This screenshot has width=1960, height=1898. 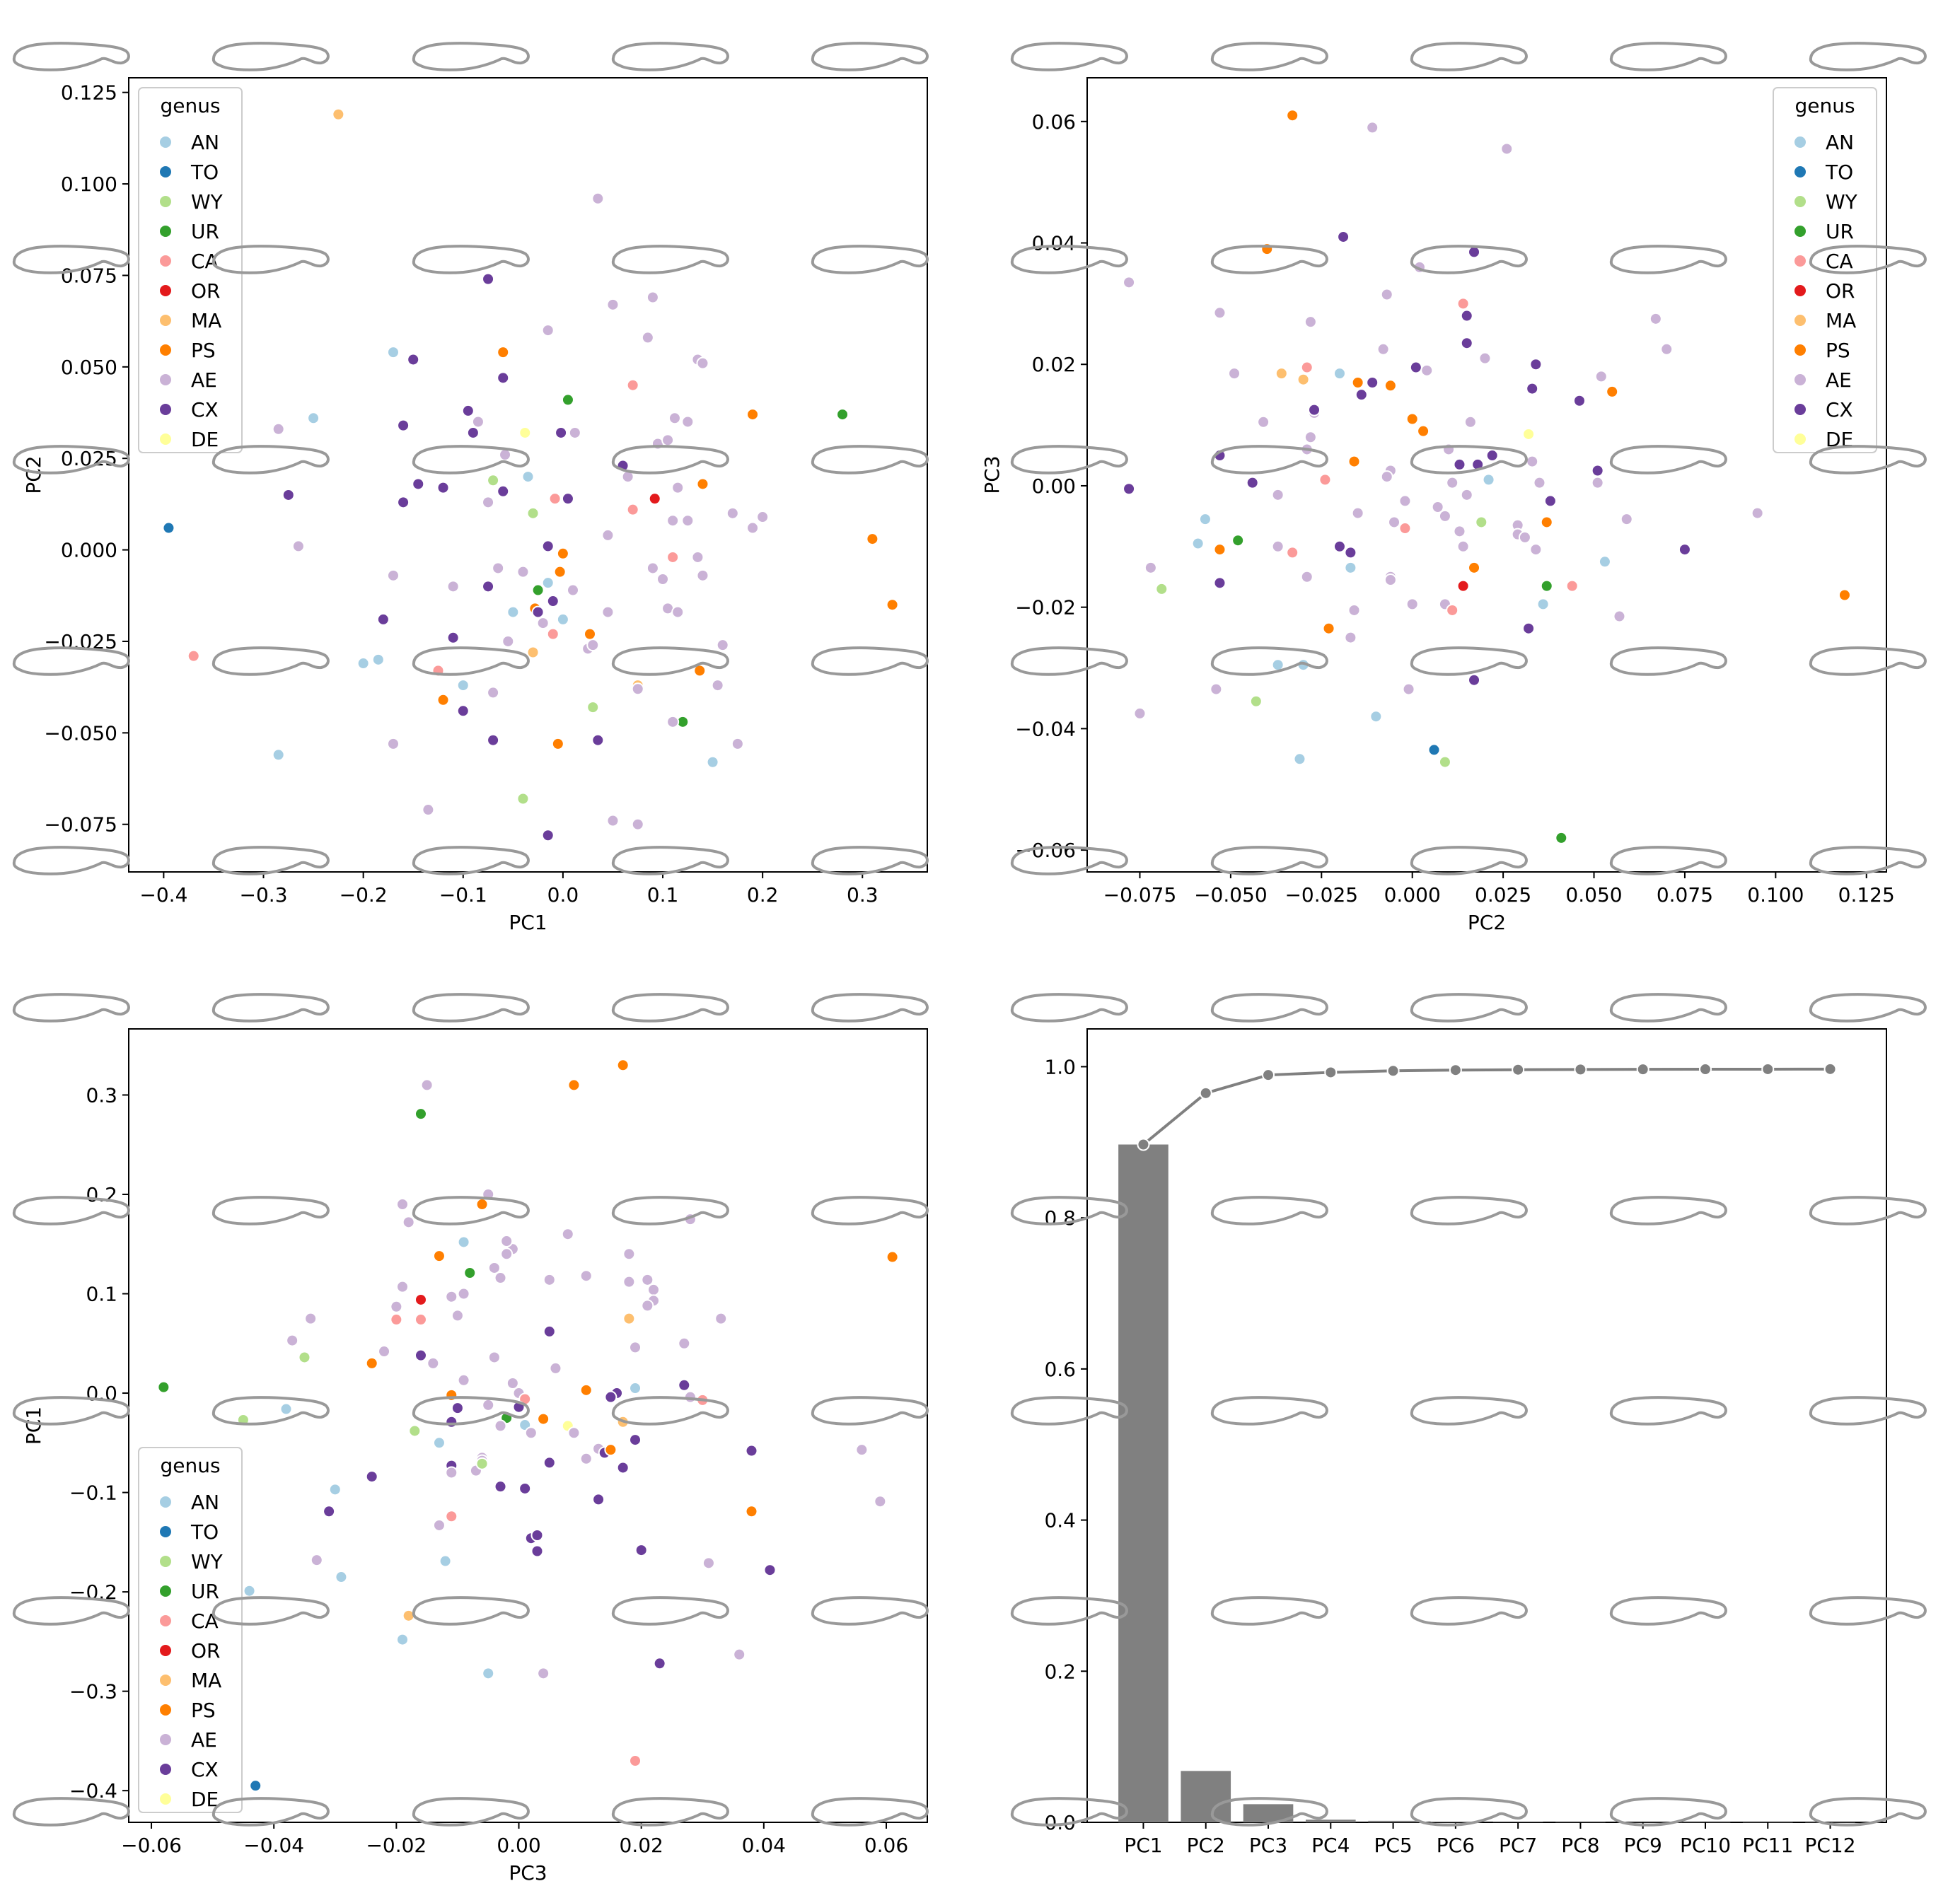 What do you see at coordinates (1060, 1066) in the screenshot?
I see `y-tick-label: 1.0` at bounding box center [1060, 1066].